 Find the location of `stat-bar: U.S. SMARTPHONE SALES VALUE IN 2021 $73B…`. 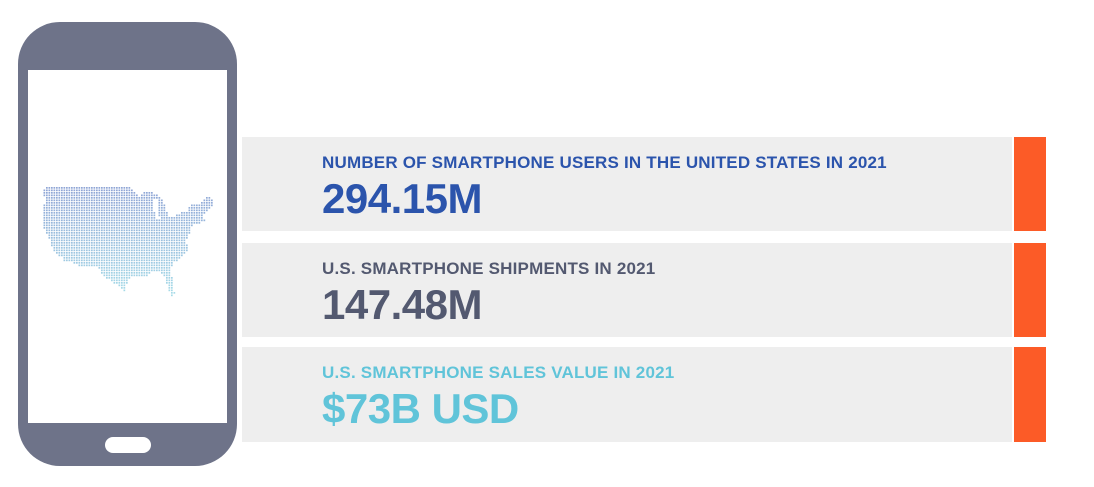

stat-bar: U.S. SMARTPHONE SALES VALUE IN 2021 $73B… is located at coordinates (627, 394).